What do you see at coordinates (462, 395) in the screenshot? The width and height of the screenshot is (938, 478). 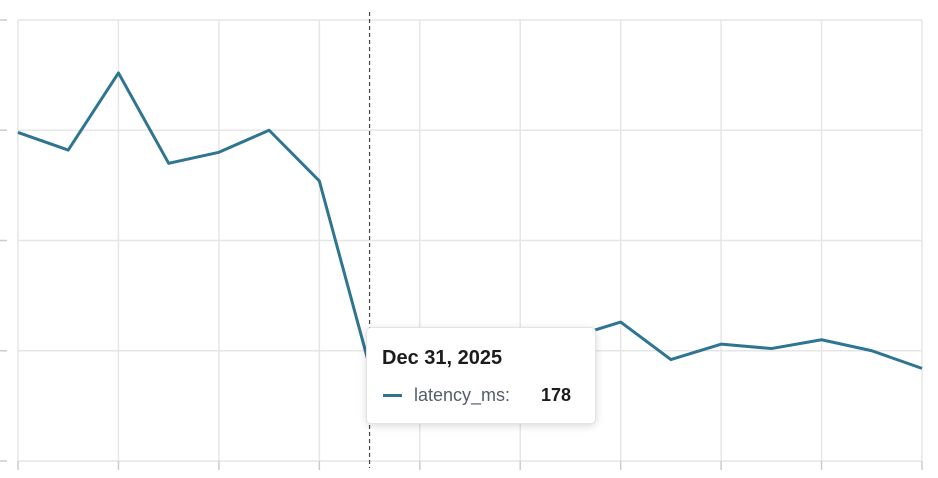 I see `tooltip-label: latency_ms:` at bounding box center [462, 395].